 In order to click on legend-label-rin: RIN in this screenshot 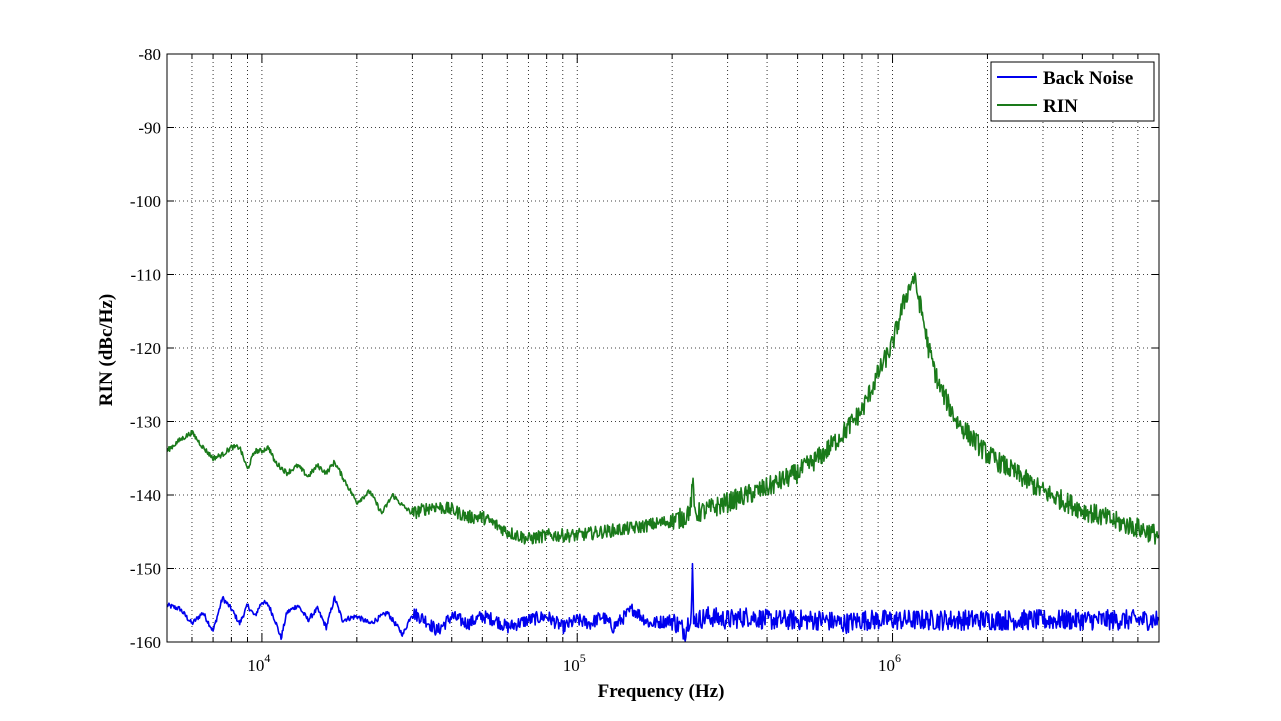, I will do `click(1060, 106)`.